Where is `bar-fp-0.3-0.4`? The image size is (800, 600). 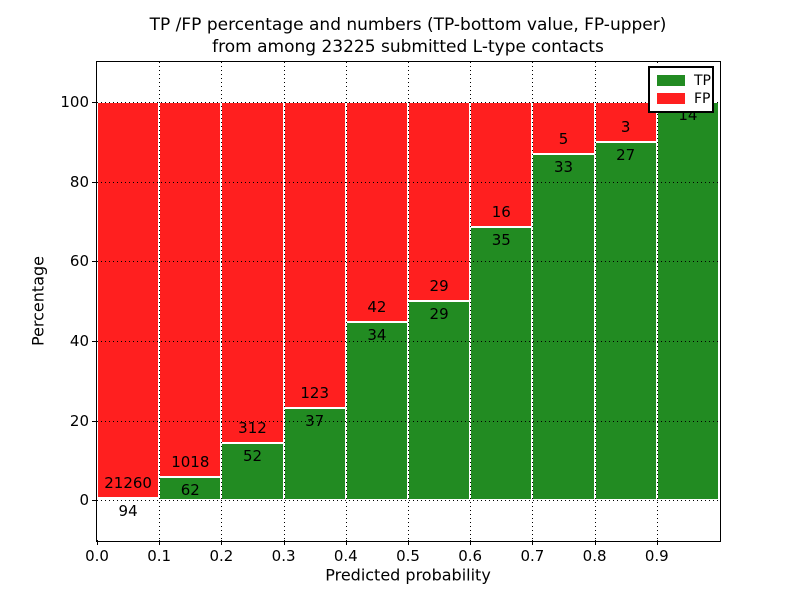 bar-fp-0.3-0.4 is located at coordinates (314, 255).